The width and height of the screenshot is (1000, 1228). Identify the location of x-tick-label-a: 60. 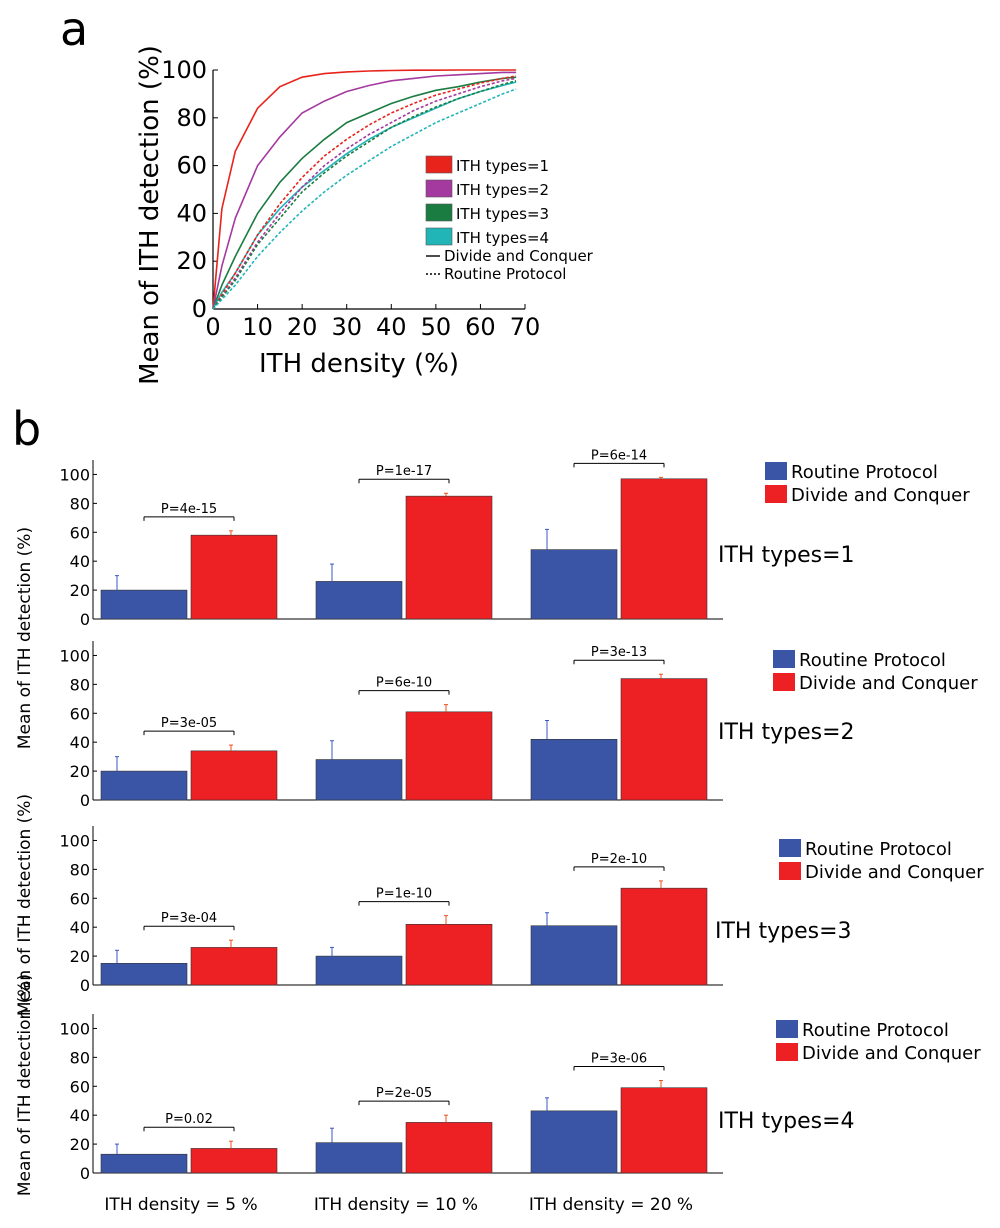
(480, 327).